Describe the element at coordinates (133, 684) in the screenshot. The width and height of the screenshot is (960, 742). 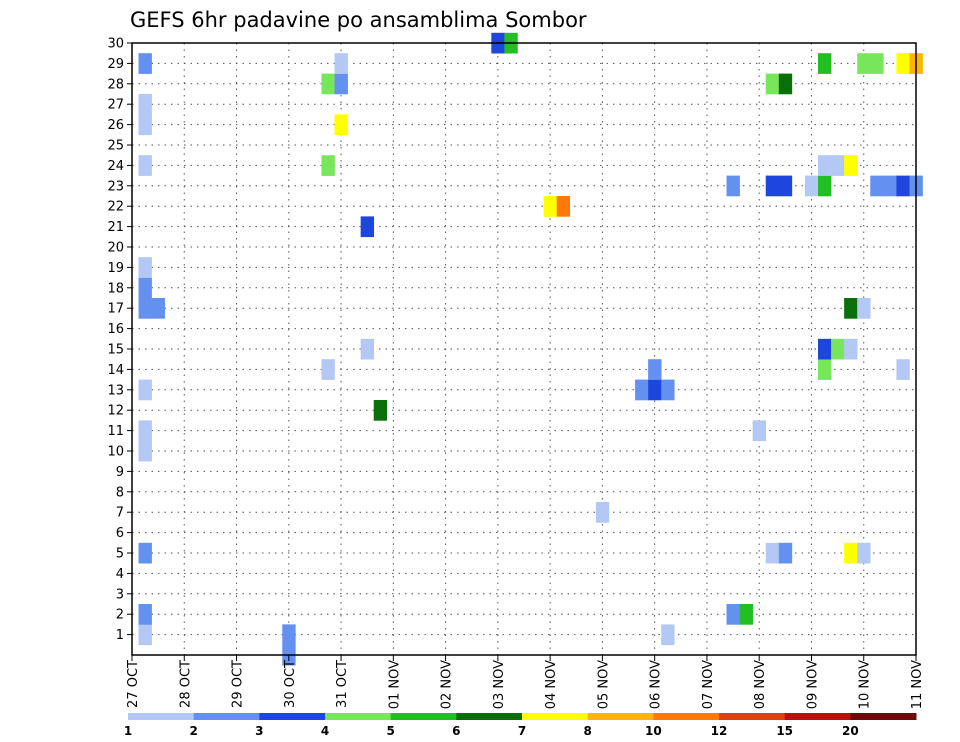
I see `x-tick-label: 27 OCT` at that location.